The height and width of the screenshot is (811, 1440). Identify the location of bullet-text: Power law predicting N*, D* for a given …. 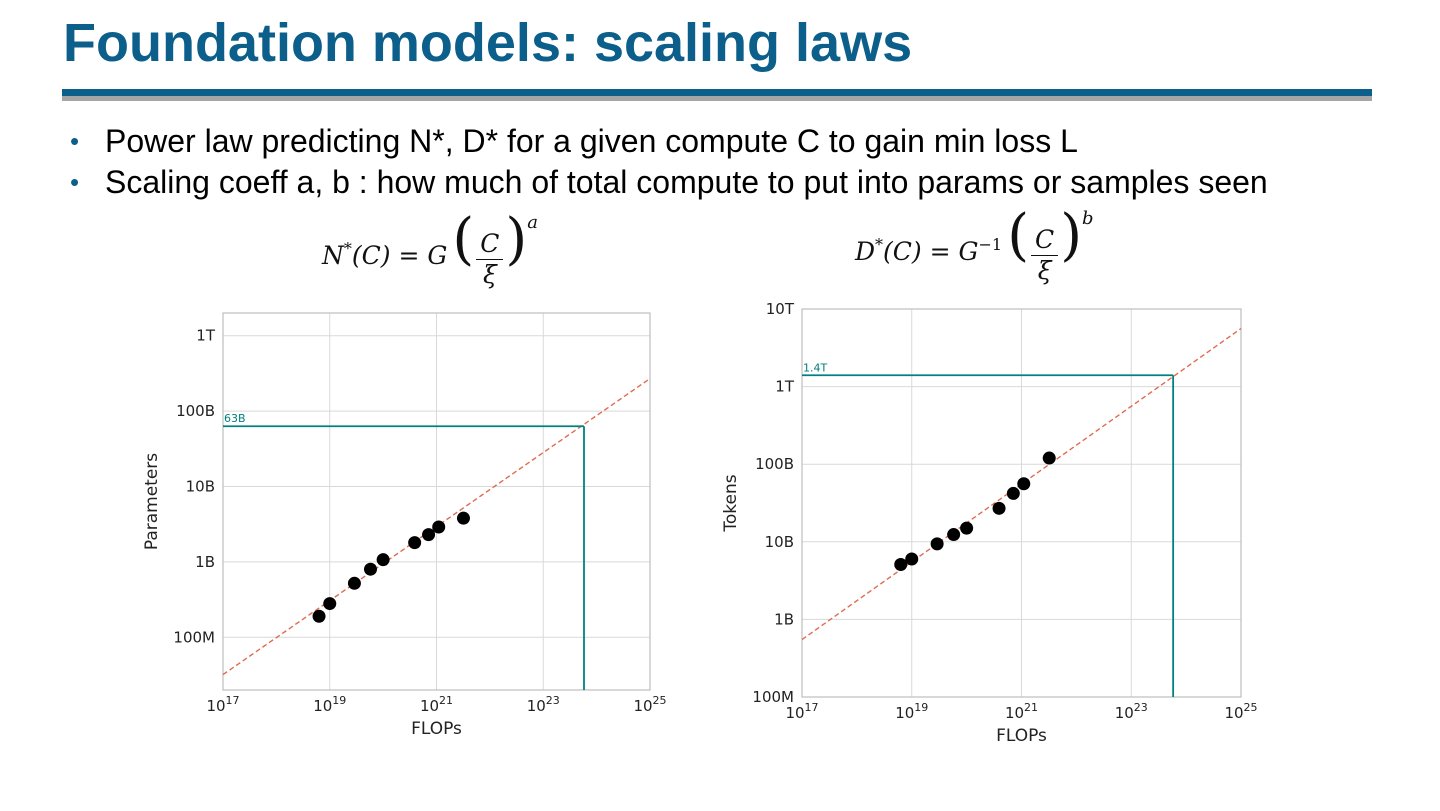
(591, 141).